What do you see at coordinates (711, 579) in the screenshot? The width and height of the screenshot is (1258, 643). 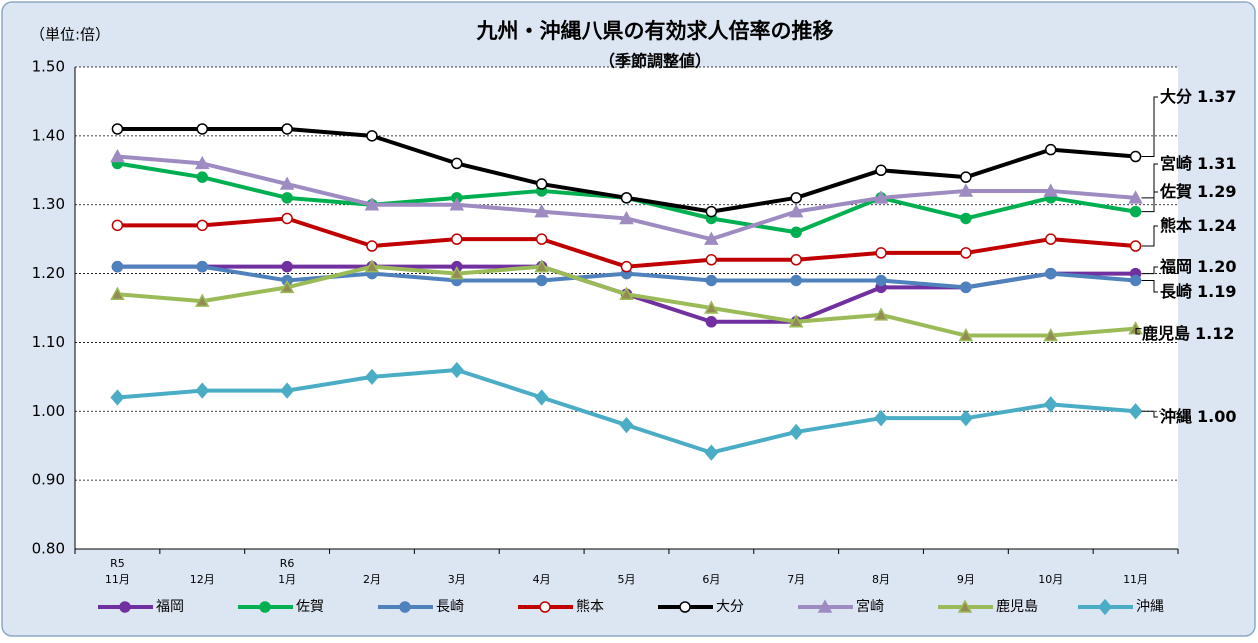 I see `x-tick-label: 6月` at bounding box center [711, 579].